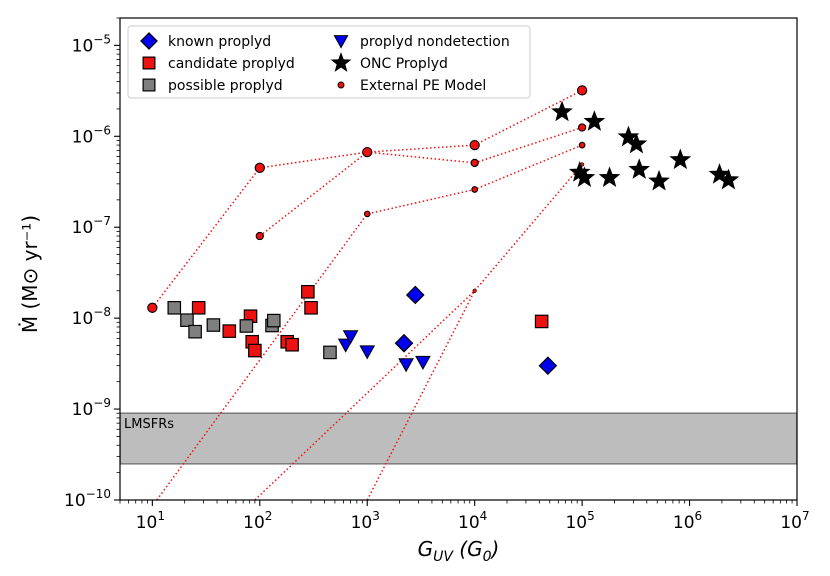  I want to click on legend-entry: ONC Proplyd, so click(389, 62).